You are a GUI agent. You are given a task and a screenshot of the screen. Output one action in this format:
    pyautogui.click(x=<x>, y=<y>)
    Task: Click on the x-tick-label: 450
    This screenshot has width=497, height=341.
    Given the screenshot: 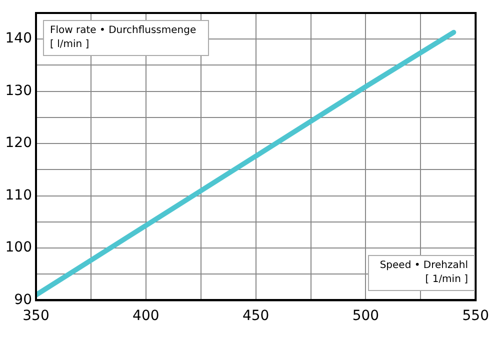 What is the action you would take?
    pyautogui.click(x=256, y=316)
    